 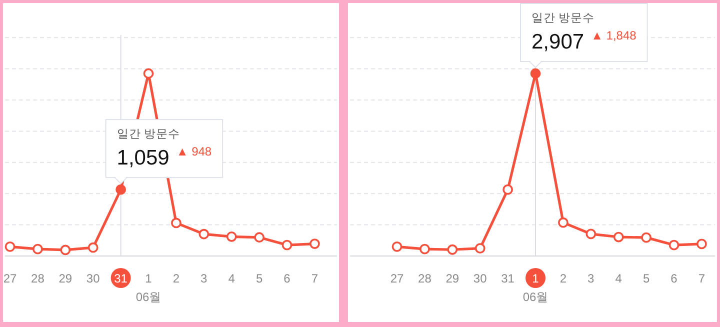 I want to click on tooltip: 일간 방문수 2,907 ▲ 1,848, so click(x=584, y=35).